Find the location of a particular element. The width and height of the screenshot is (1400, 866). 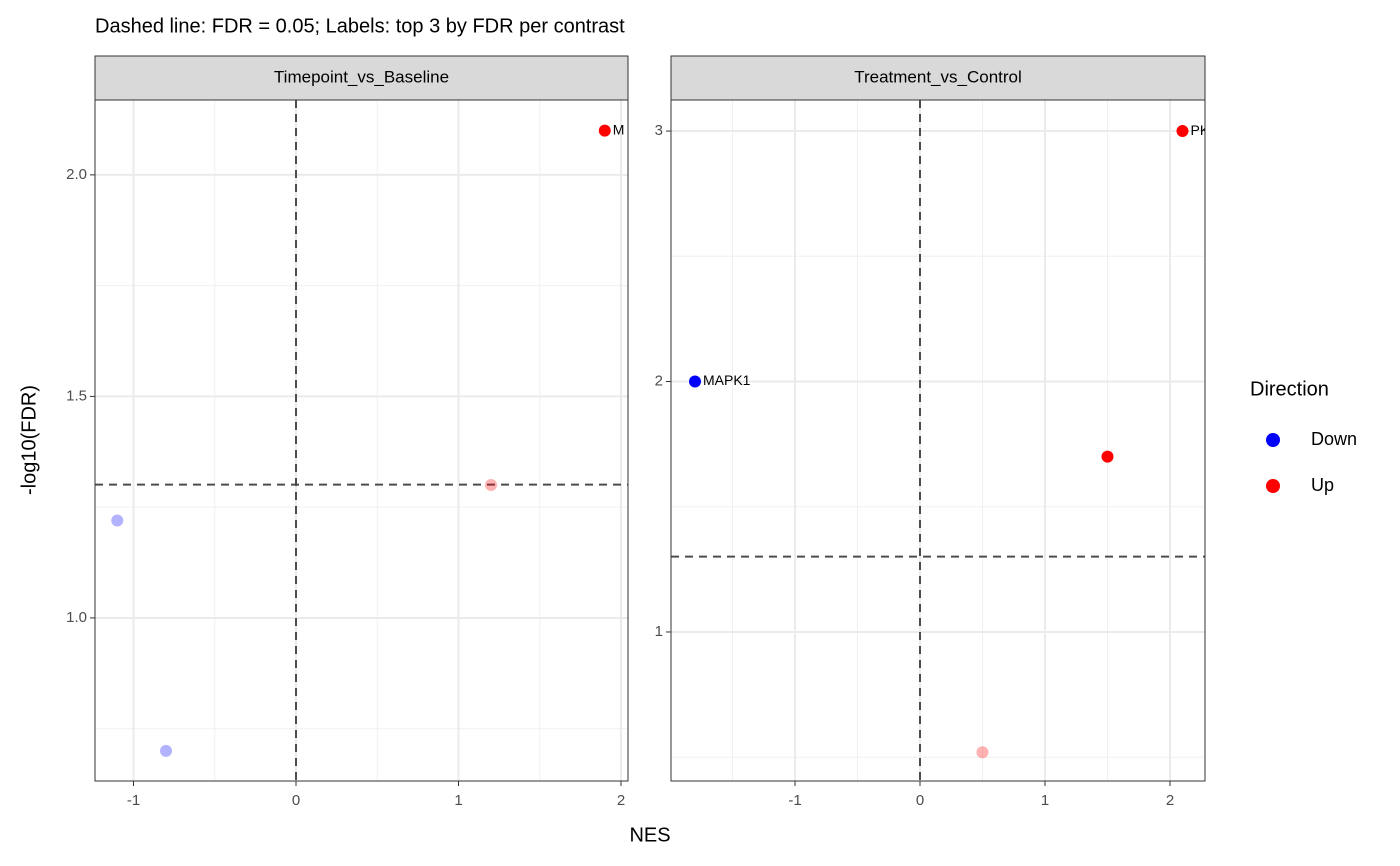

y-tick-label: 3 is located at coordinates (659, 130).